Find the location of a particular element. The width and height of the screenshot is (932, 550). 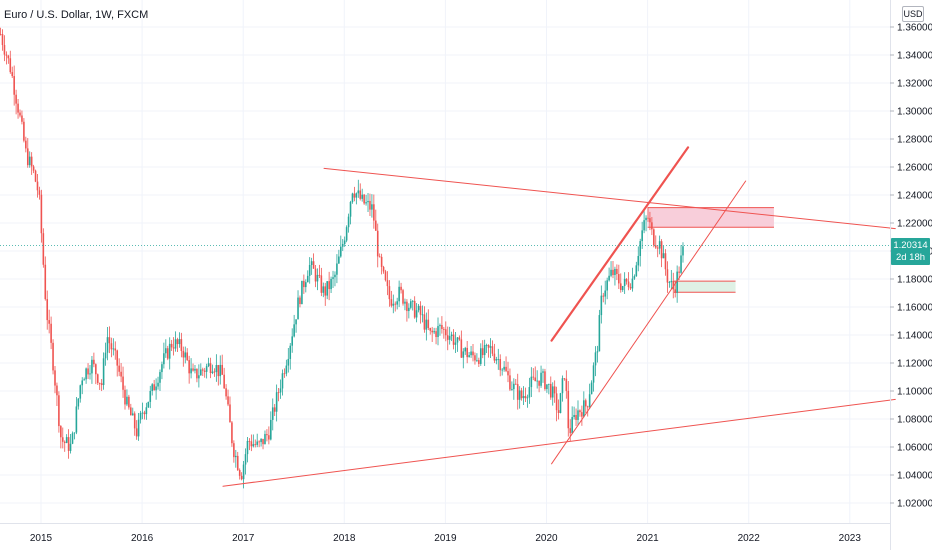

x-axis: 2015 2016 2017 2018 2019 2020 2021 2022 2023 is located at coordinates (445, 538).